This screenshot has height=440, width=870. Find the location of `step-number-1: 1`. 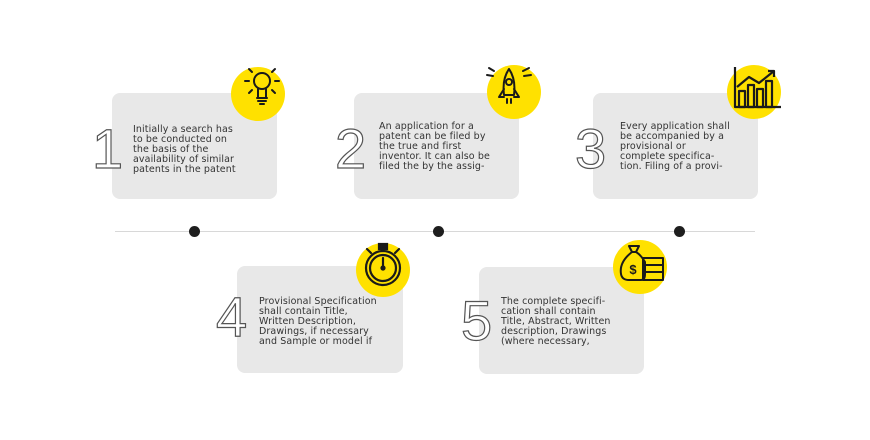

step-number-1: 1 is located at coordinates (107, 149).